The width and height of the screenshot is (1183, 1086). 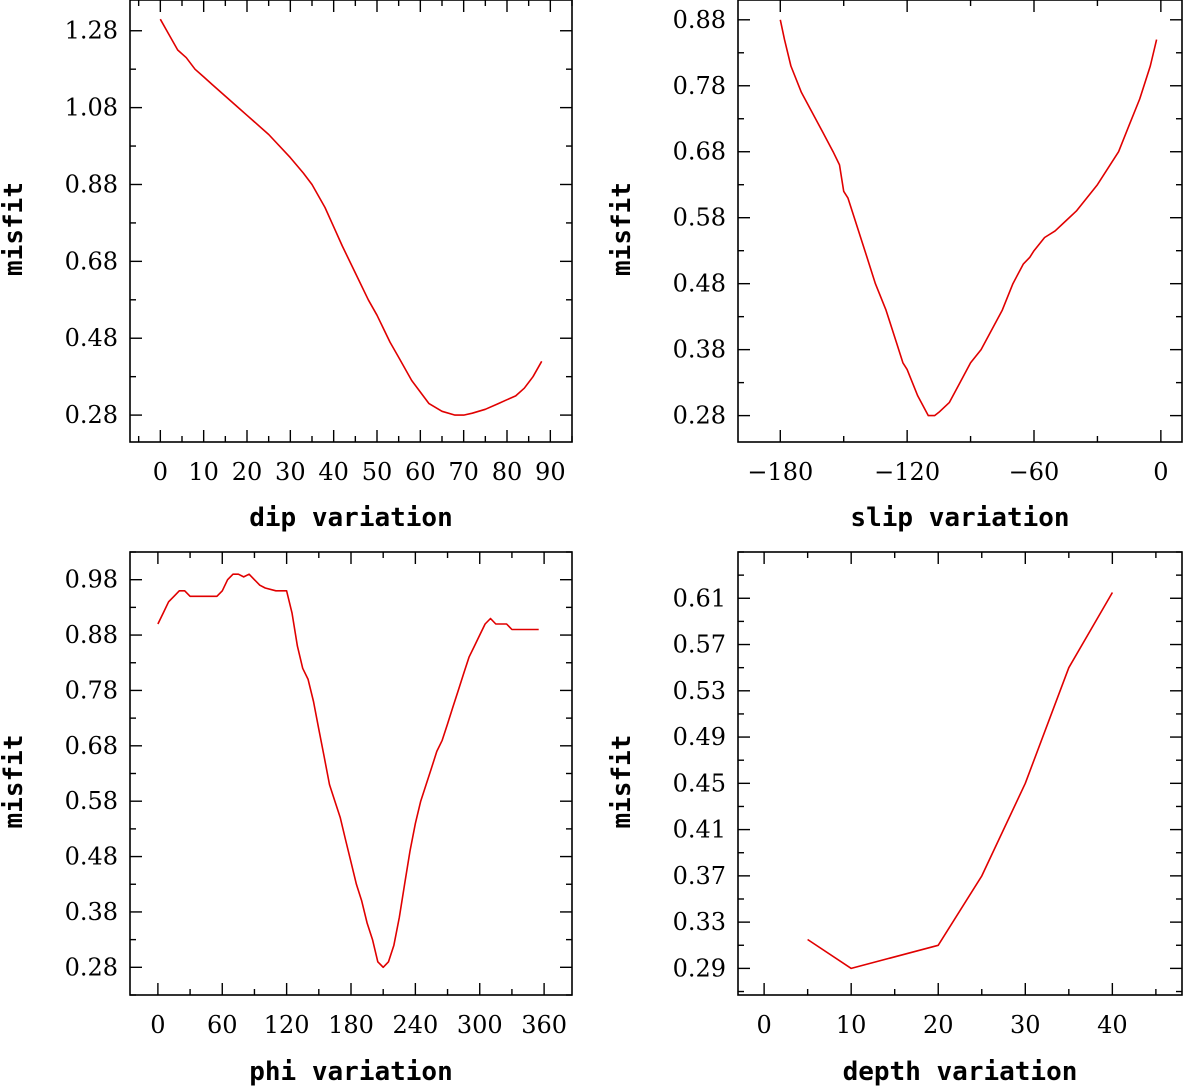 I want to click on x-tick-label: −120, so click(x=907, y=472).